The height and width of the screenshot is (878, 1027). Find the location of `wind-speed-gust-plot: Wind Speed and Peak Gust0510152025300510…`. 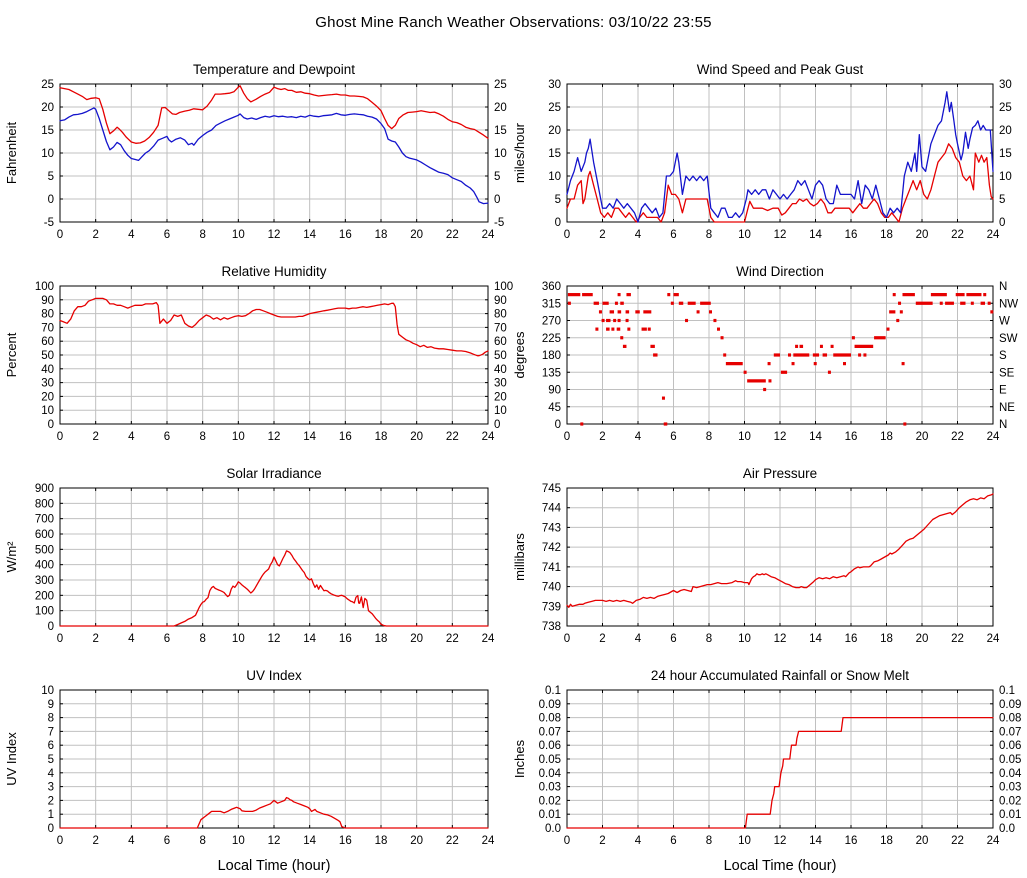

wind-speed-gust-plot: Wind Speed and Peak Gust0510152025300510… is located at coordinates (763, 151).